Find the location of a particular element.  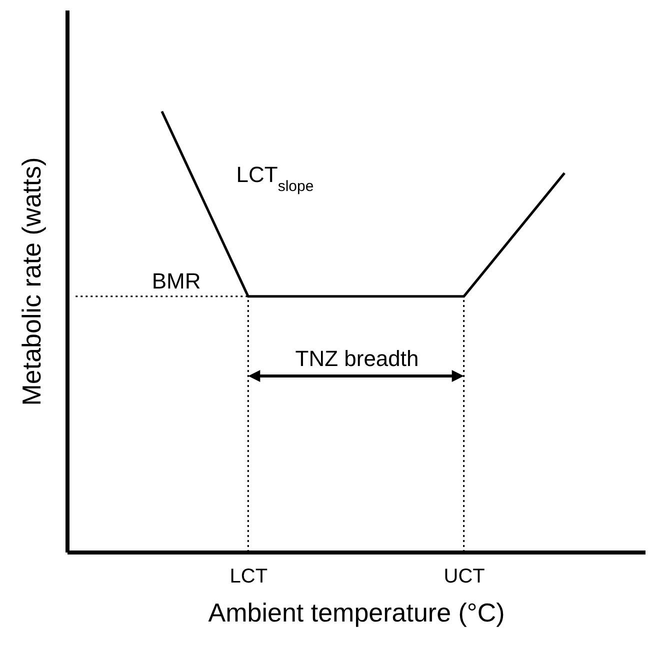

y-axis-title: Metabolic rate (watts) is located at coordinates (31, 281).